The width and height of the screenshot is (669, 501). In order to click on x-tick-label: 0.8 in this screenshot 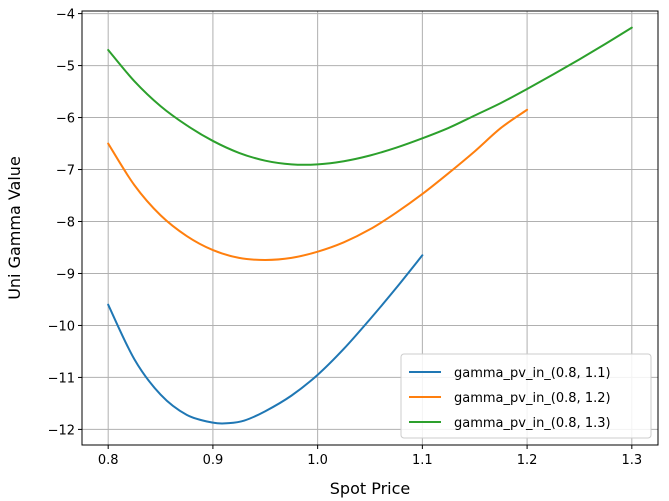, I will do `click(108, 460)`.